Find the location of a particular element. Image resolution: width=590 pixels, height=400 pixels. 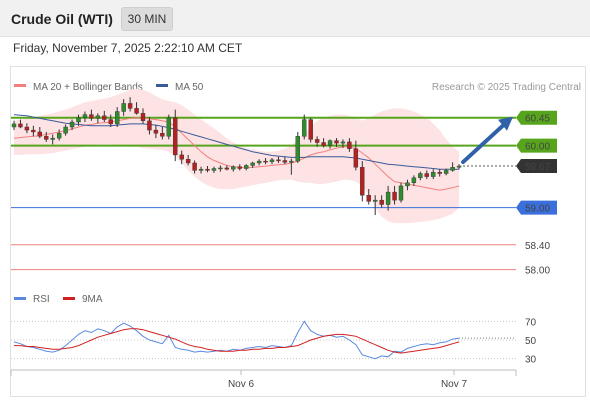

rsi-line is located at coordinates (236, 340).